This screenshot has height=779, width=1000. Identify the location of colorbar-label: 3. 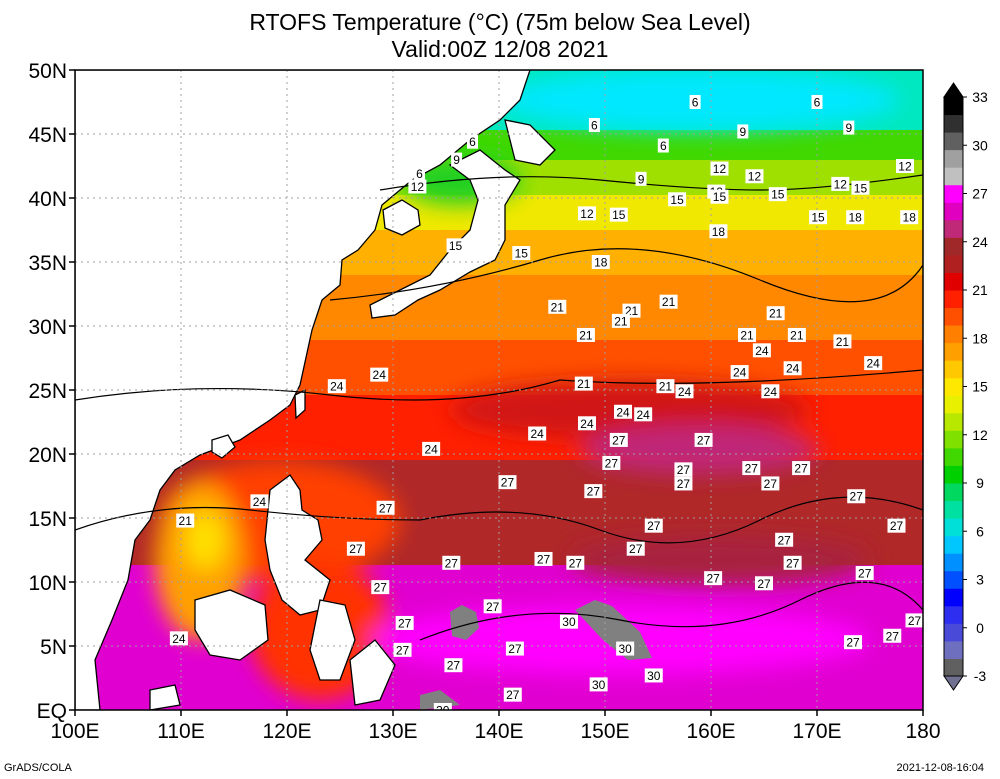
(980, 580).